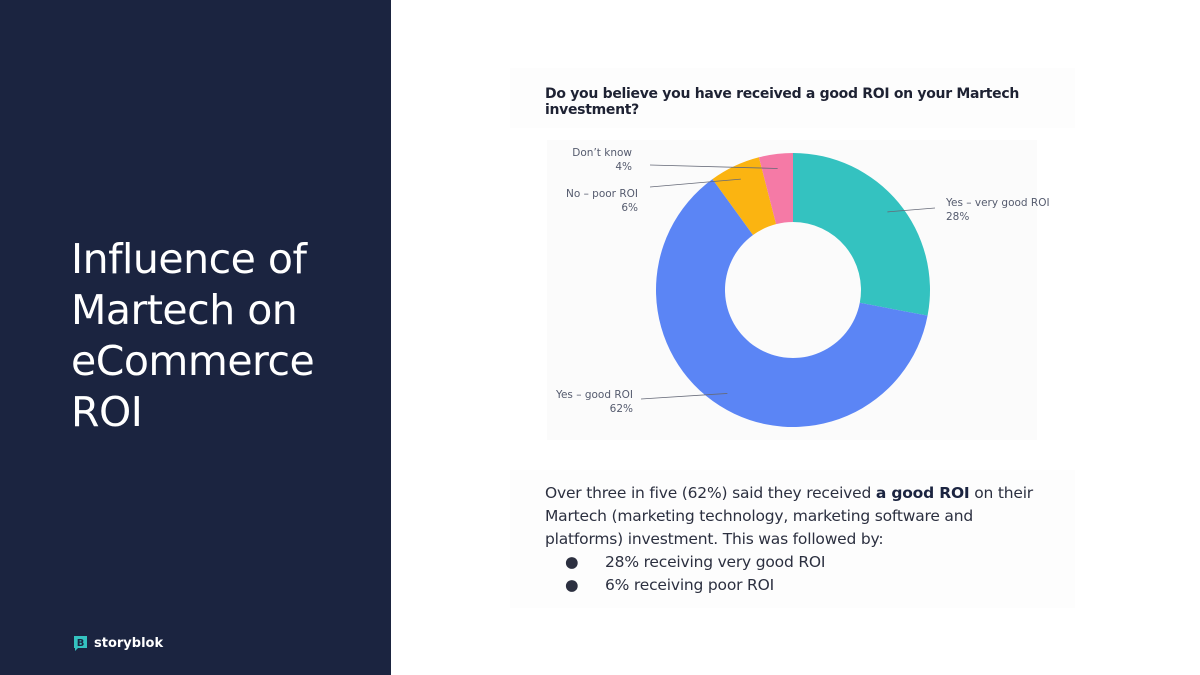 The height and width of the screenshot is (675, 1200). I want to click on svg-text: B, so click(81, 643).